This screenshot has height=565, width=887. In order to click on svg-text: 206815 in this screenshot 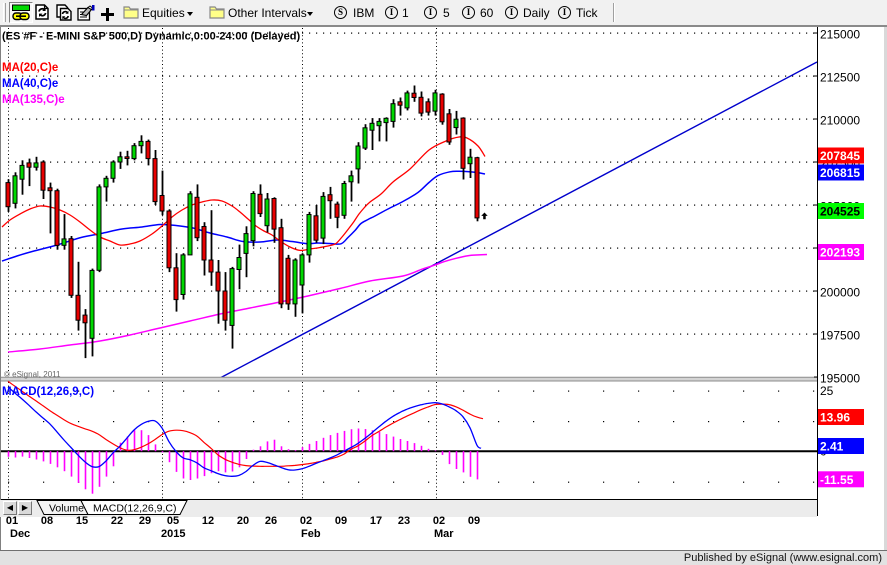, I will do `click(840, 173)`.